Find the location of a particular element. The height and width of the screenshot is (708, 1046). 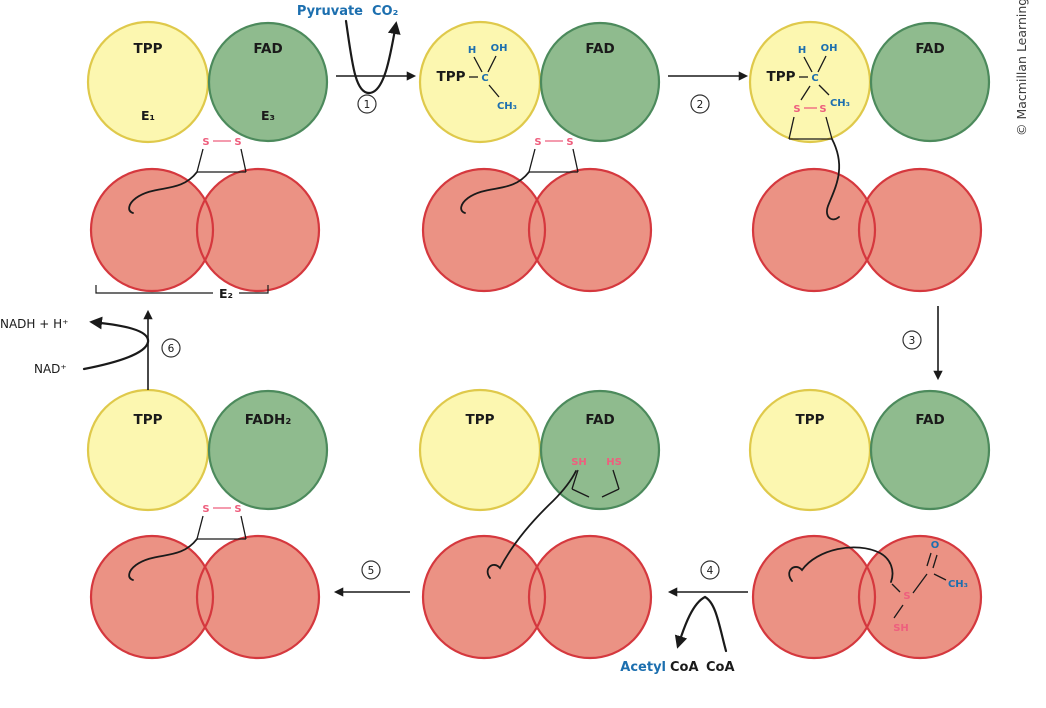

step-4-badge is located at coordinates (710, 570).